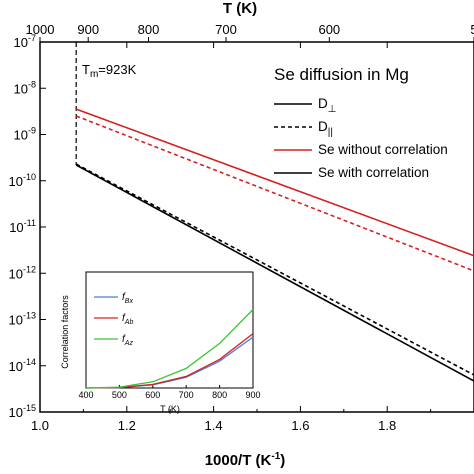  I want to click on y-tick-label: 10⁻⁹, so click(25, 134).